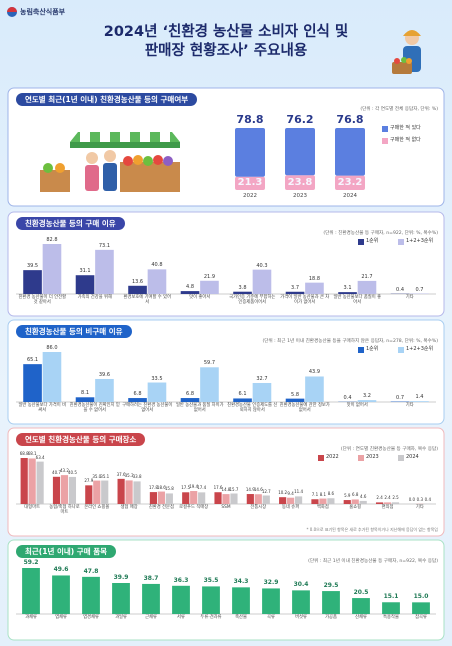  What do you see at coordinates (97, 476) in the screenshot?
I see `value-label: 35.0` at bounding box center [97, 476].